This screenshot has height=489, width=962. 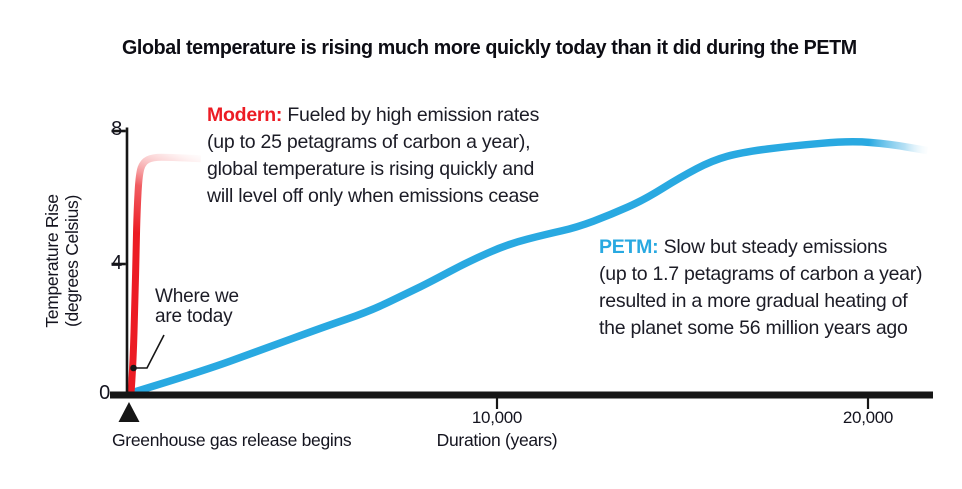 I want to click on y-tick-label-4: 4, so click(x=116, y=263).